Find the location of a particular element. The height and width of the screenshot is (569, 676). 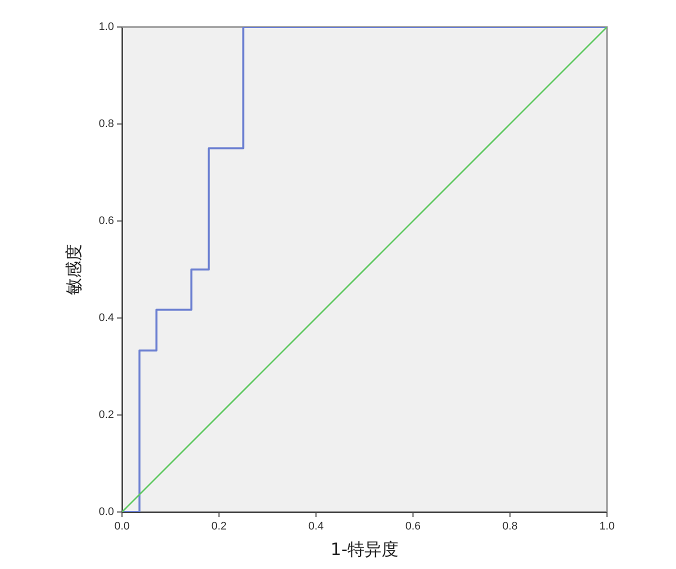

x-tick-label: 0.4 is located at coordinates (316, 526).